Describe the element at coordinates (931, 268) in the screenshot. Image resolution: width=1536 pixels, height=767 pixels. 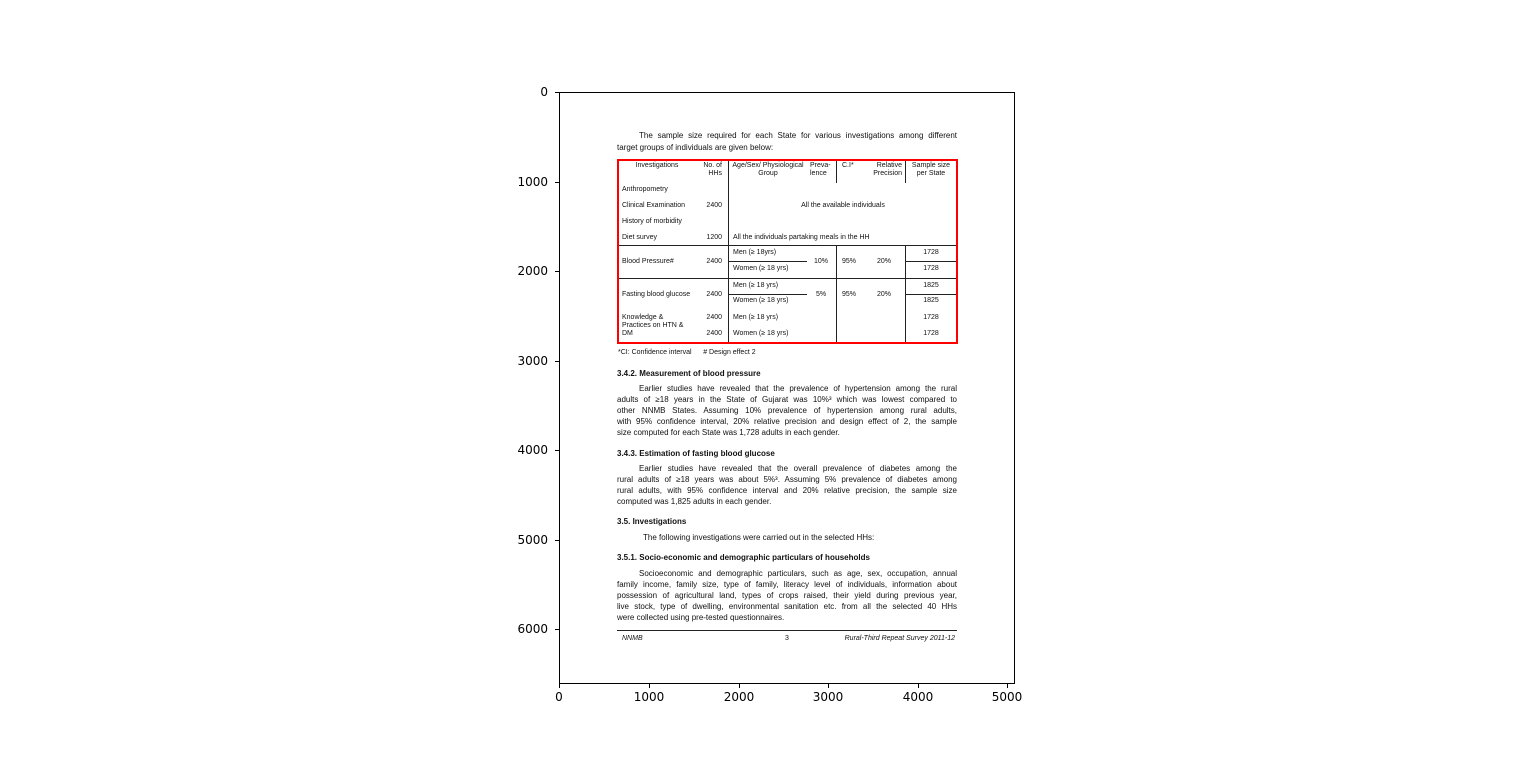
I see `bp-women-n: 1728` at that location.